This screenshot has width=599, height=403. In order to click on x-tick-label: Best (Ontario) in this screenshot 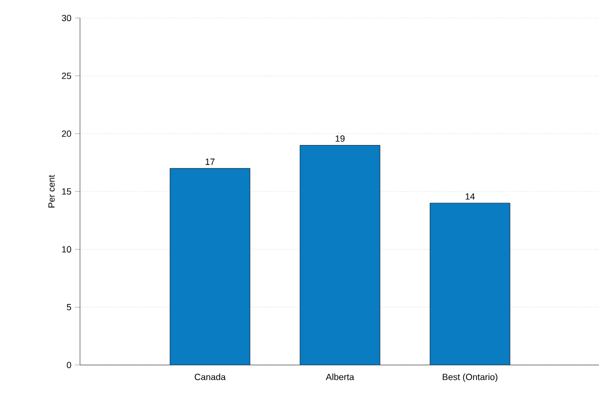, I will do `click(470, 378)`.